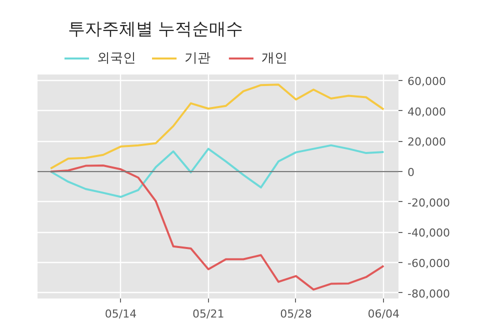  What do you see at coordinates (384, 314) in the screenshot?
I see `x-tick-label: 06/04` at bounding box center [384, 314].